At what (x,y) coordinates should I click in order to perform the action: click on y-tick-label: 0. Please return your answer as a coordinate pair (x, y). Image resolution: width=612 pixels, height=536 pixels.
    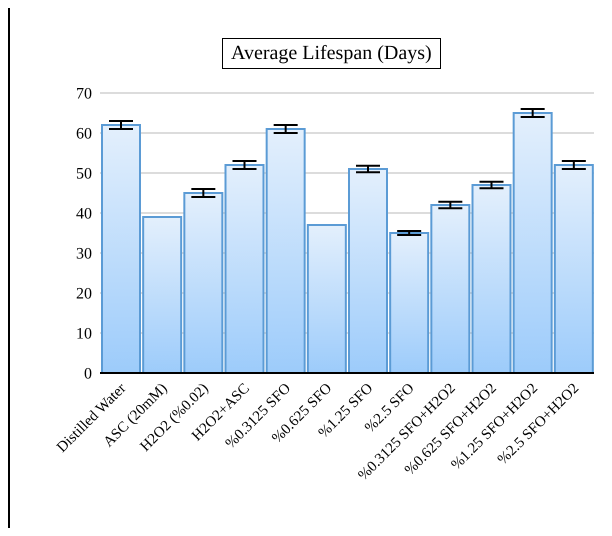
    Looking at the image, I should click on (88, 374).